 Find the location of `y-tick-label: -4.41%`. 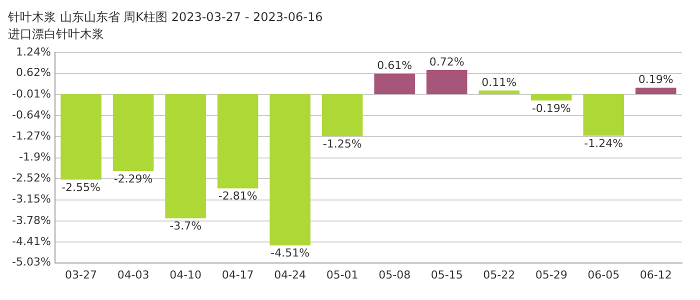

y-tick-label: -4.41% is located at coordinates (31, 241).